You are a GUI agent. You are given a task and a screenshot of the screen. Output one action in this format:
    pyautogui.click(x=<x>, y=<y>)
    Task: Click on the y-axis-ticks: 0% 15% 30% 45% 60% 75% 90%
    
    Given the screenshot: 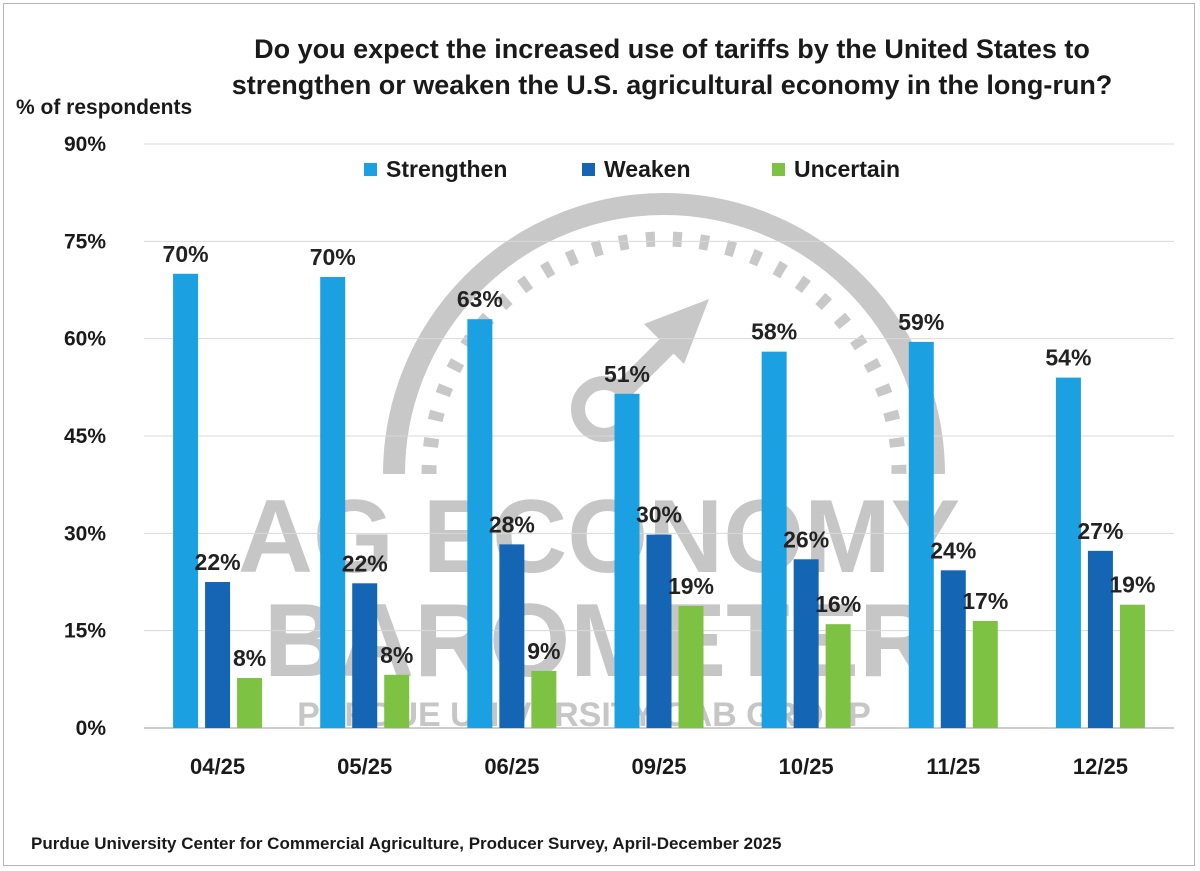 What is the action you would take?
    pyautogui.click(x=85, y=436)
    